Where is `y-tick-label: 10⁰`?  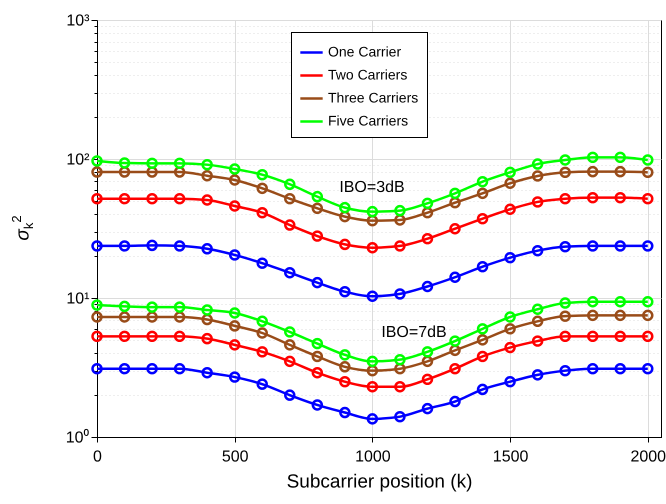
y-tick-label: 10⁰ is located at coordinates (78, 437).